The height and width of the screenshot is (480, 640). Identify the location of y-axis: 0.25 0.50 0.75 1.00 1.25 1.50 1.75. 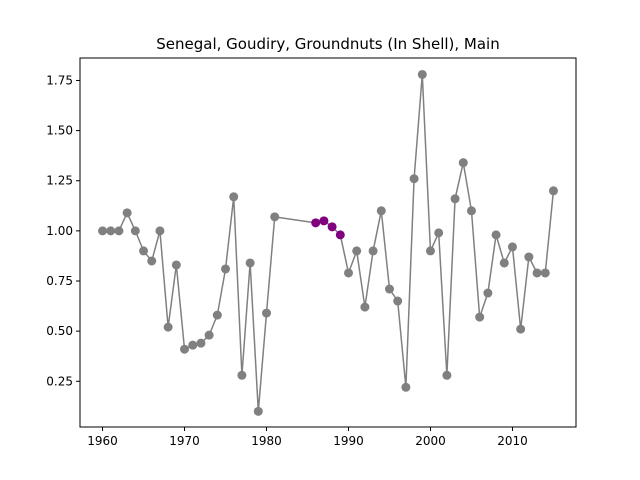
(63, 230).